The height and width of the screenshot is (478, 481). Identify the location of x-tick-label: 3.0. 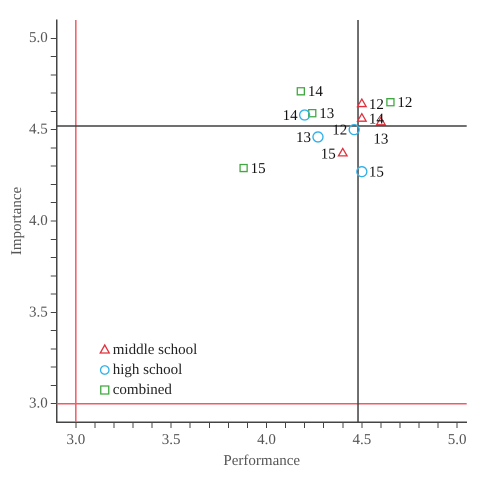
(76, 440).